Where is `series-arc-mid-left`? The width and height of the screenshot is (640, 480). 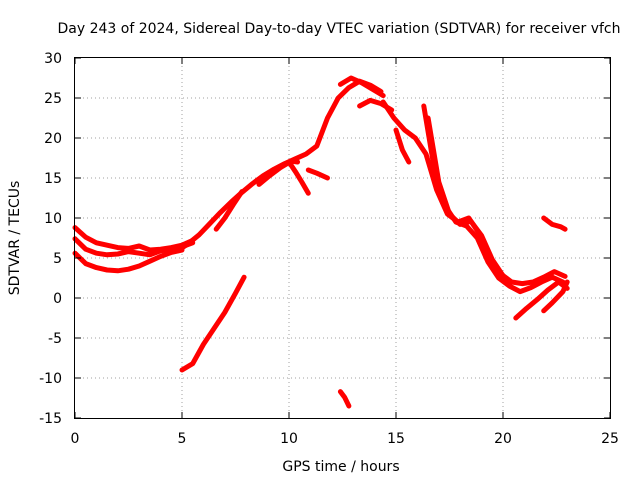
series-arc-mid-left is located at coordinates (134, 247).